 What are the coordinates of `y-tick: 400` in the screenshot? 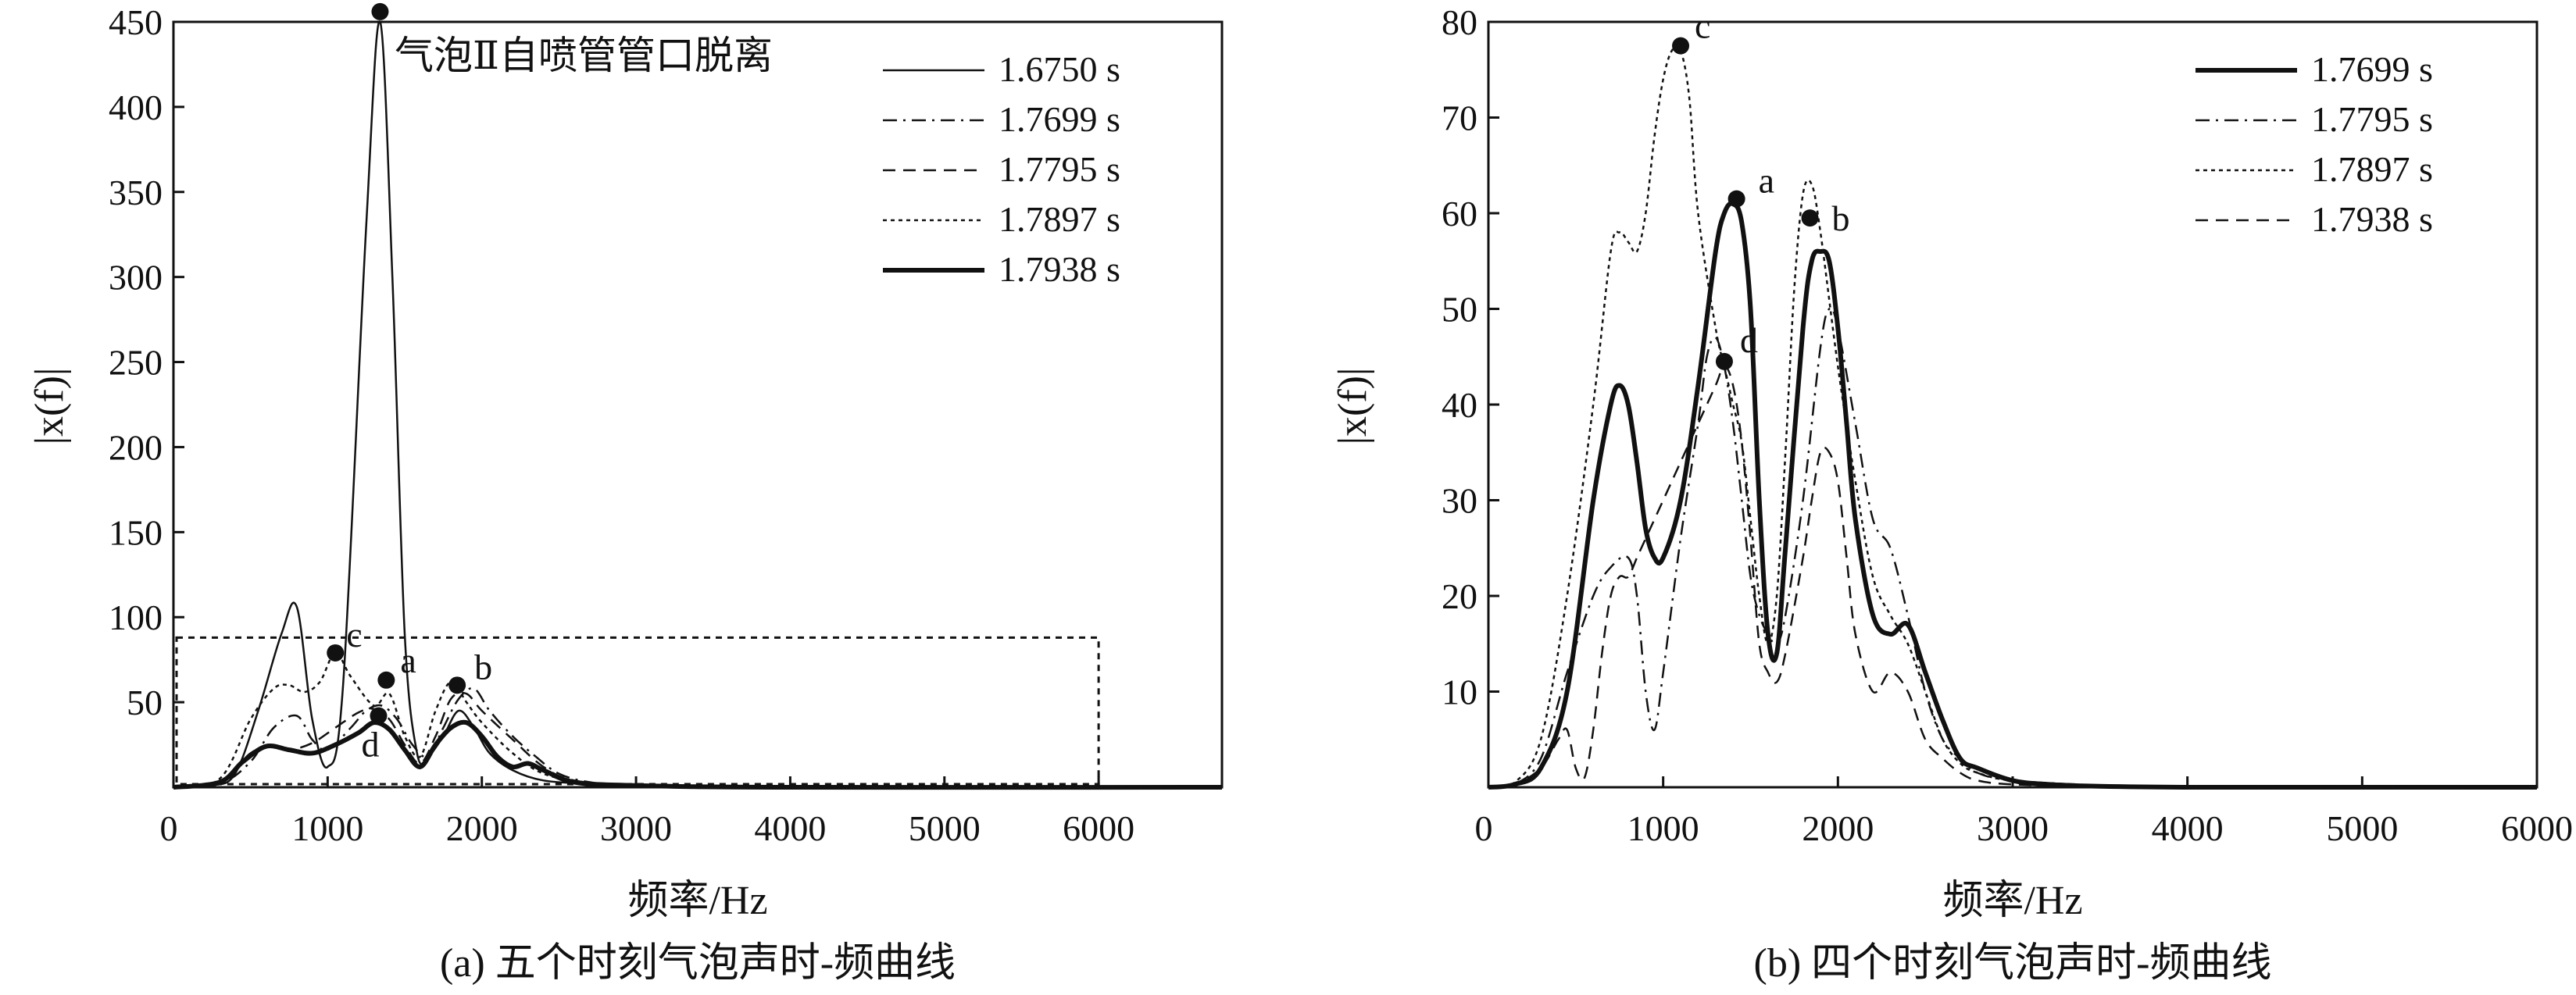 It's located at (147, 107).